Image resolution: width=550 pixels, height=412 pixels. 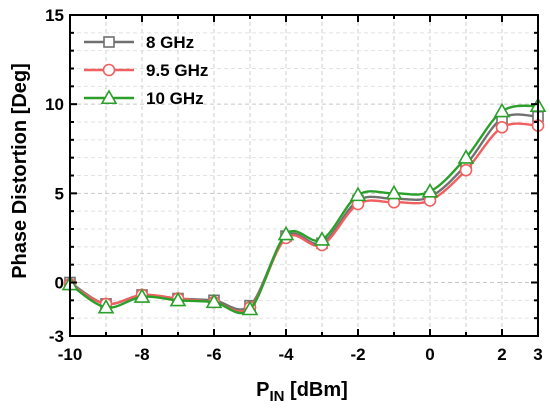 I want to click on y-tick-label: -3, so click(x=56, y=336).